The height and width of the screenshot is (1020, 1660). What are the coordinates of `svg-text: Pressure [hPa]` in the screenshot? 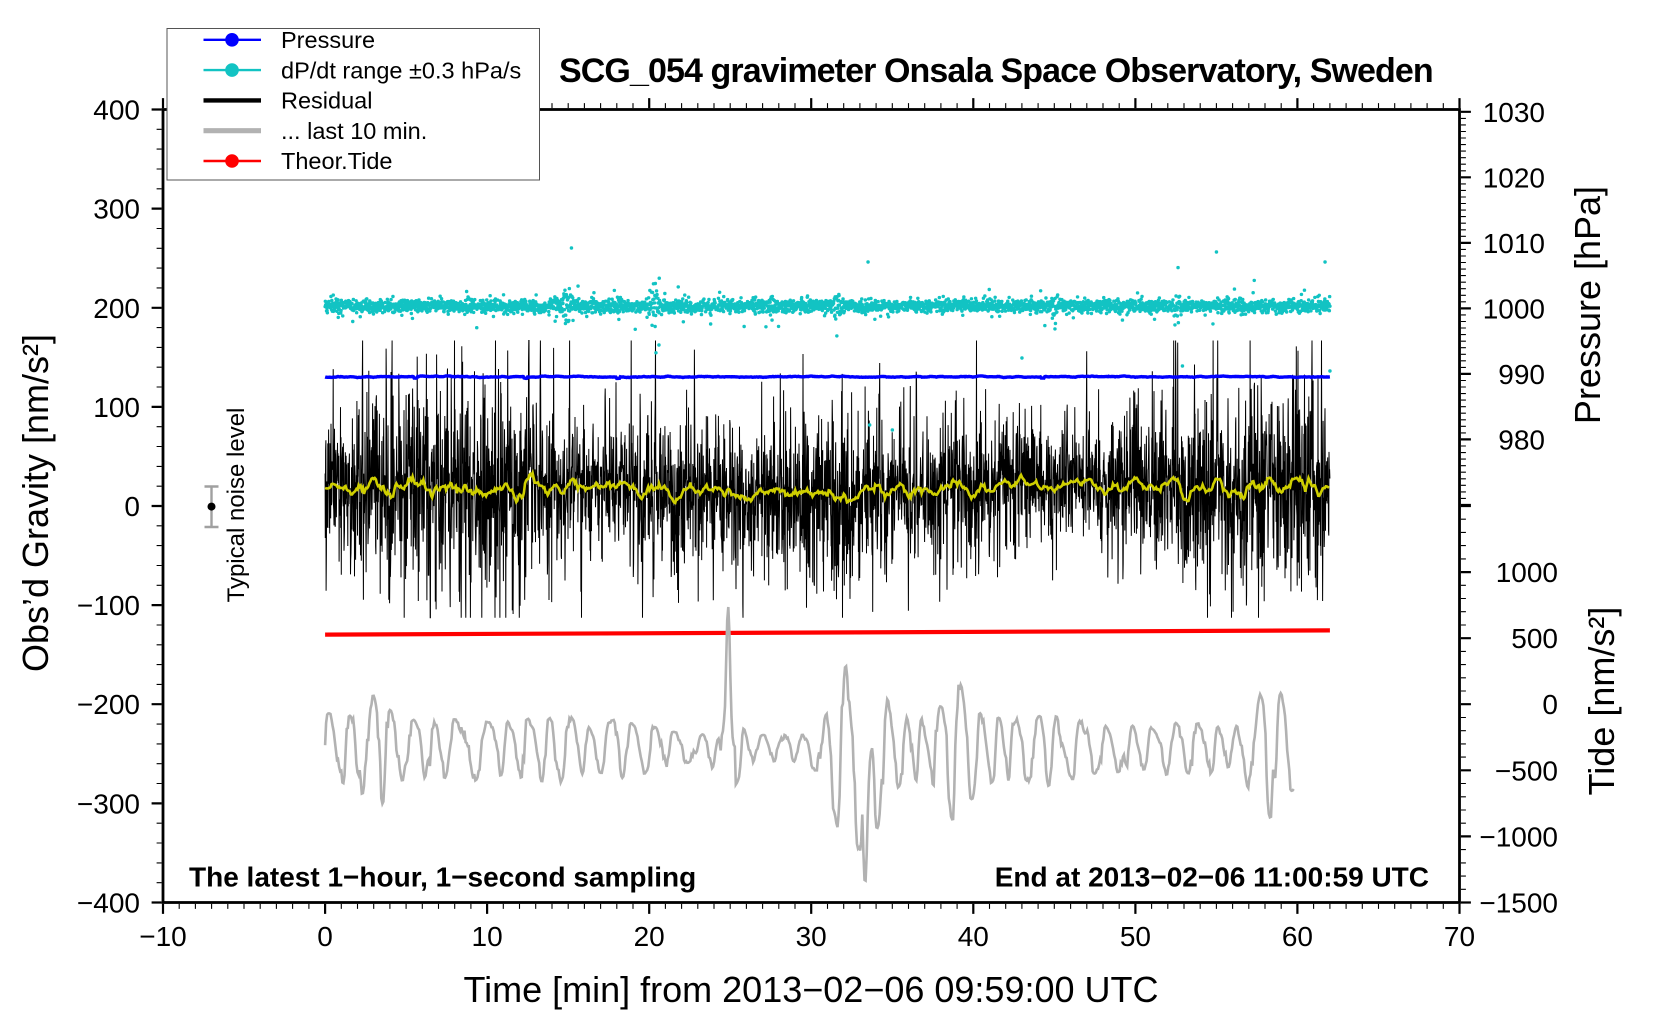 It's located at (1587, 305).